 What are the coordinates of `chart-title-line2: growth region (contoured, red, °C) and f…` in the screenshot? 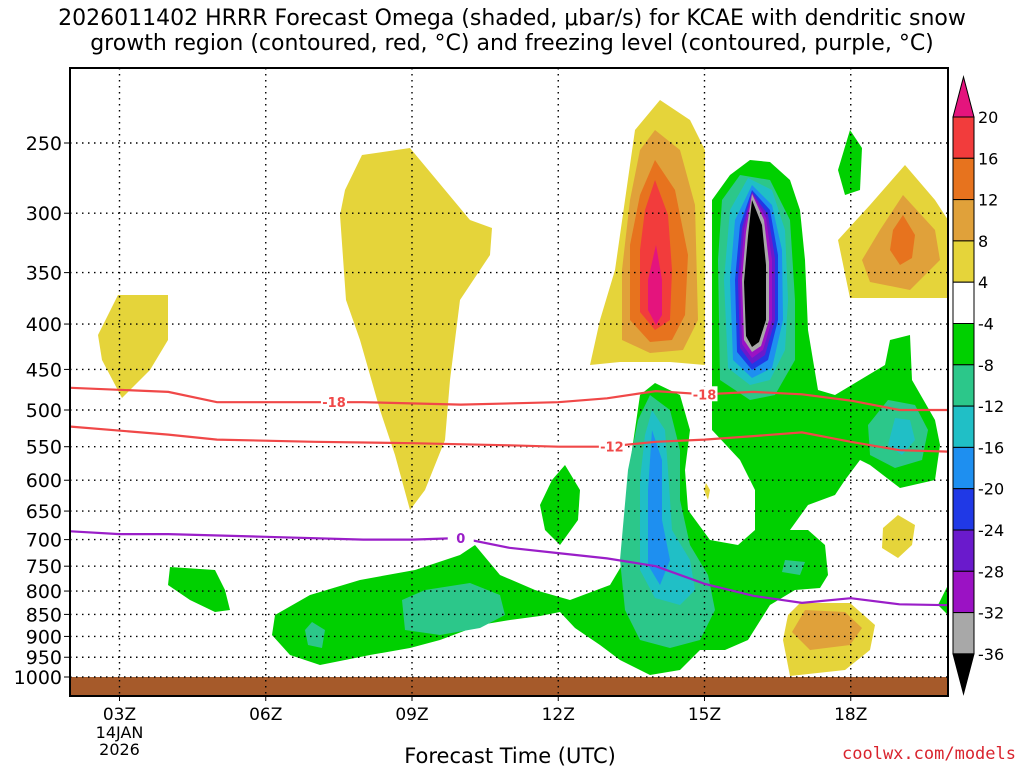 It's located at (512, 43).